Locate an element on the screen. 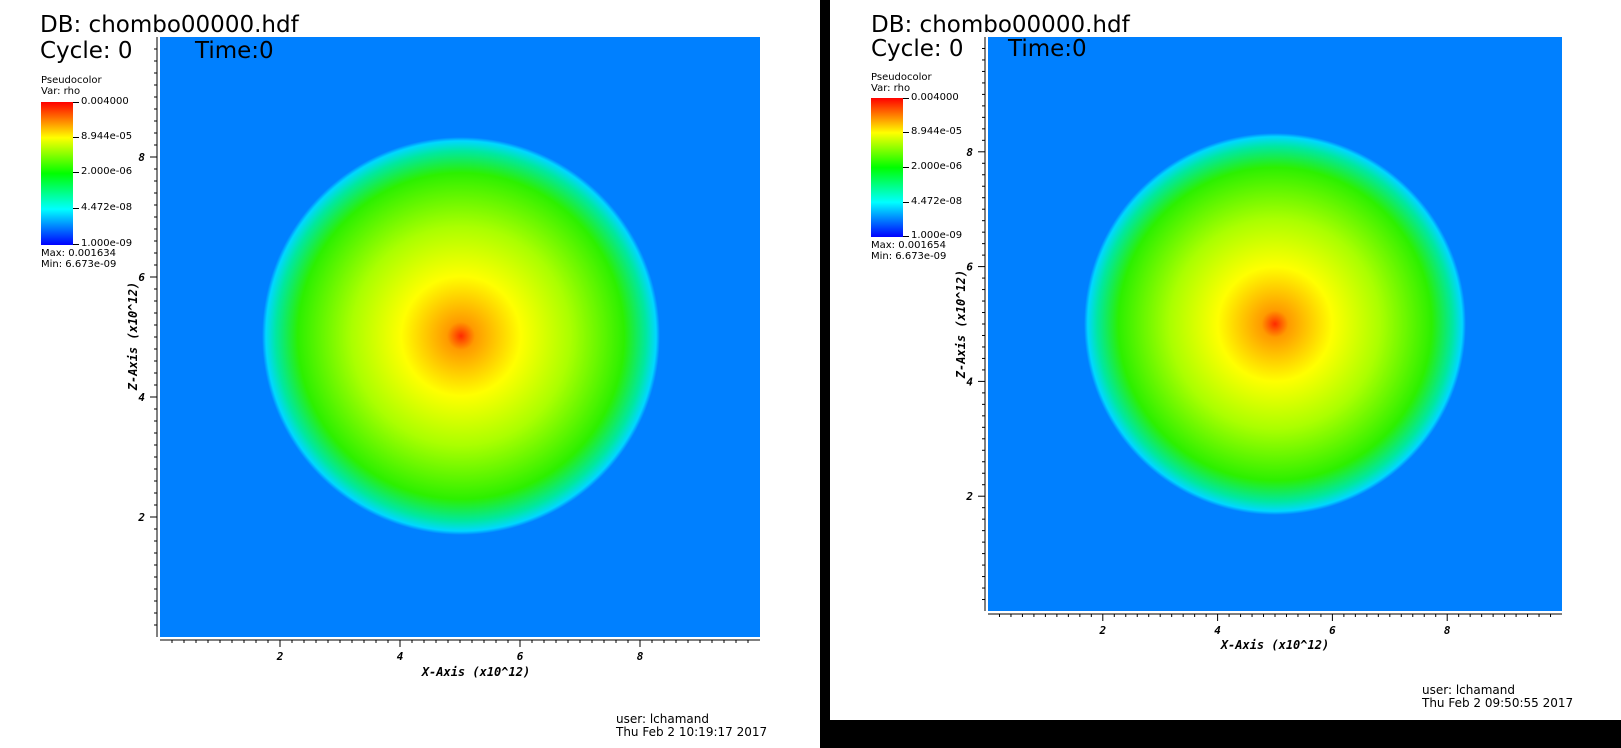 The image size is (1621, 748). legend-max: Max: 0.001654 is located at coordinates (908, 245).